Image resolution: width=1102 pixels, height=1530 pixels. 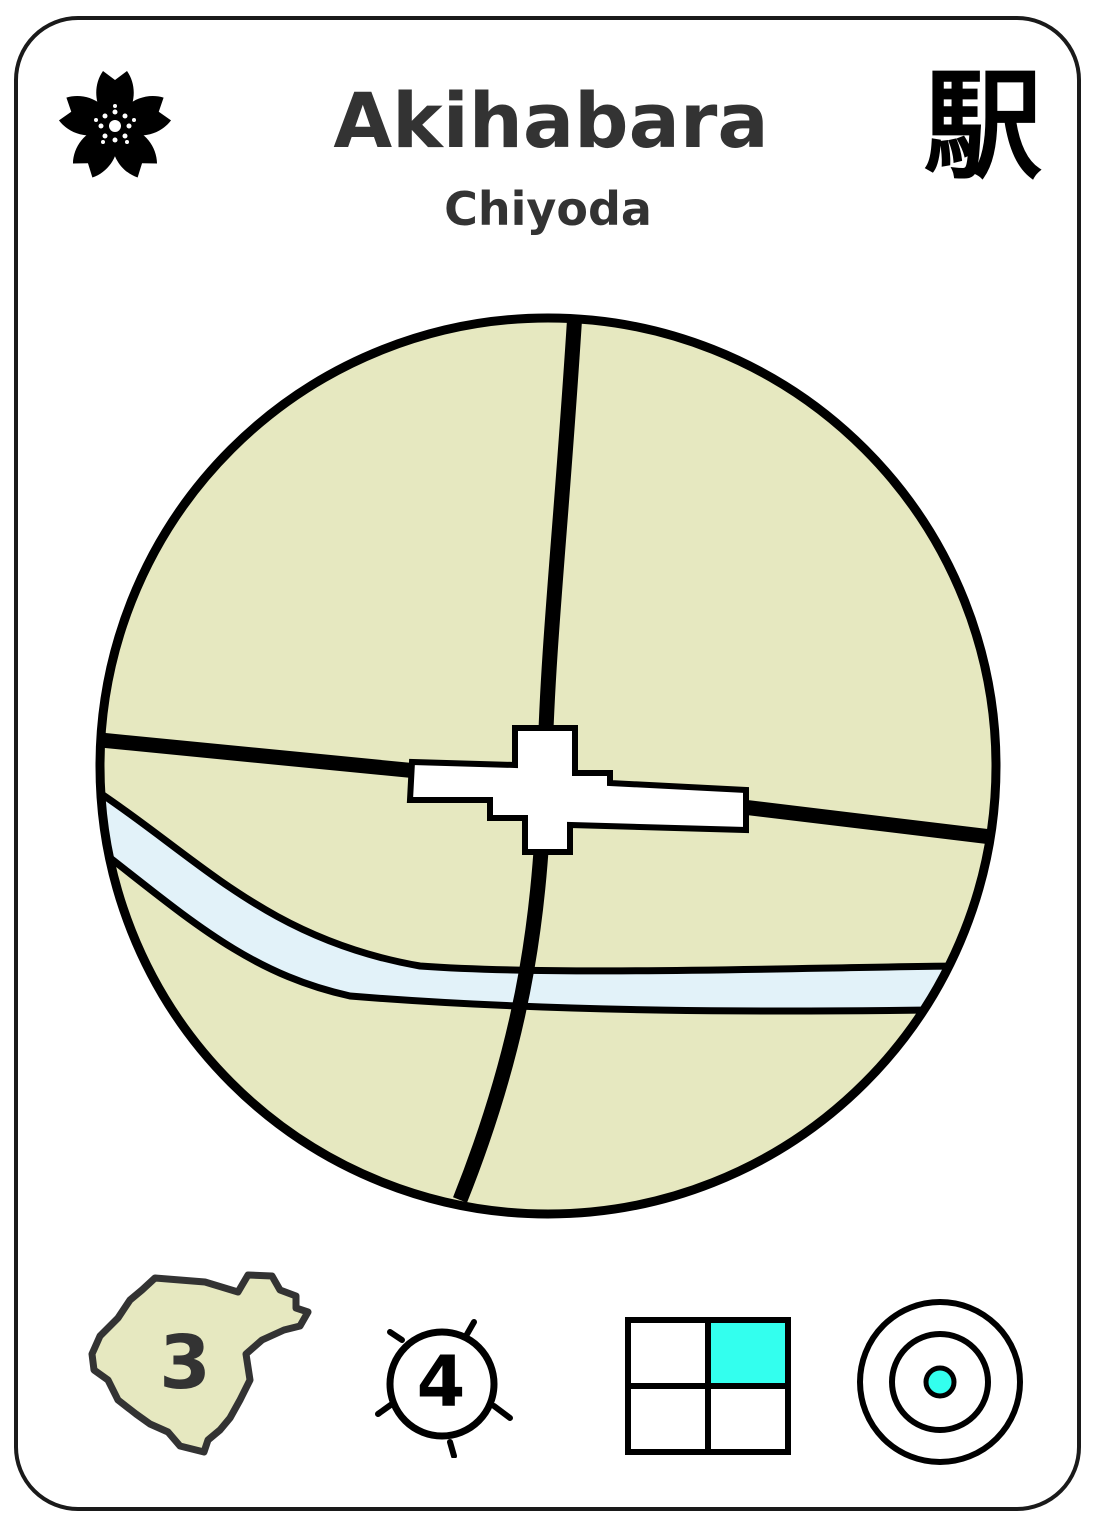 I want to click on grid-highlight-cell, so click(x=748, y=1353).